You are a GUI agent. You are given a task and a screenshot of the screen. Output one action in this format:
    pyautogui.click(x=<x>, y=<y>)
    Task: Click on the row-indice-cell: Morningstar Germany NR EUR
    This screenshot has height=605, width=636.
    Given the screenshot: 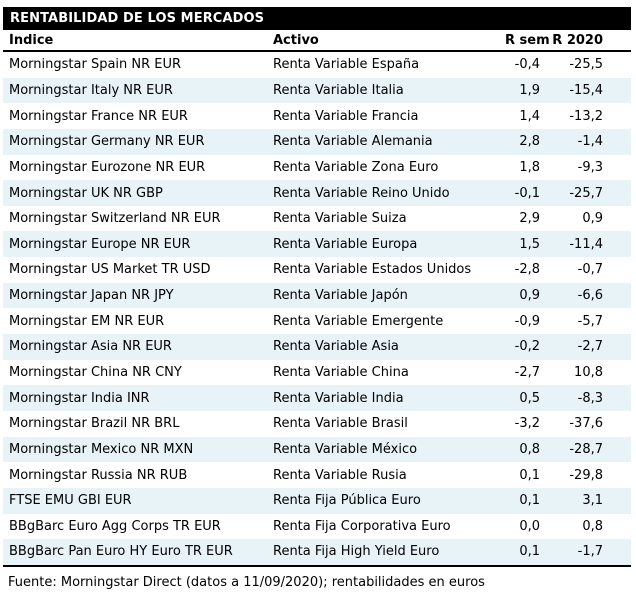 What is the action you would take?
    pyautogui.click(x=107, y=142)
    